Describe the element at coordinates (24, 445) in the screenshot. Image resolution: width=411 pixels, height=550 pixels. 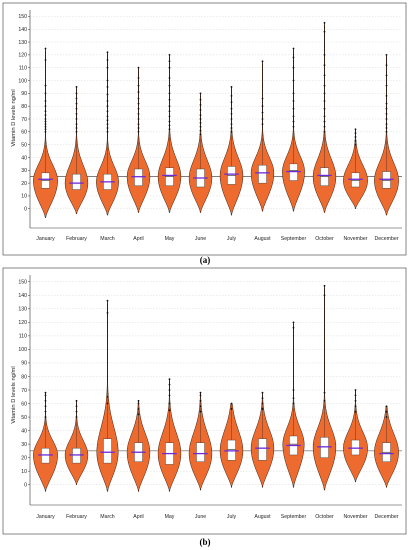
I see `y-tick-label: 30` at that location.